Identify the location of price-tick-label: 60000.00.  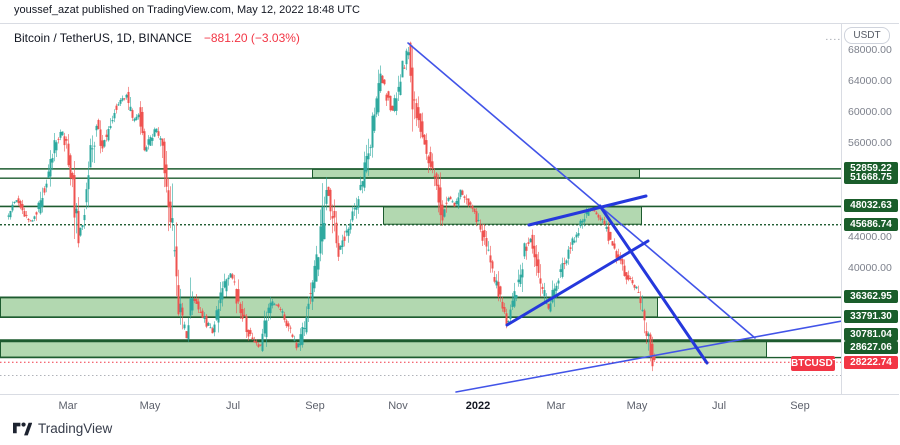
(870, 112).